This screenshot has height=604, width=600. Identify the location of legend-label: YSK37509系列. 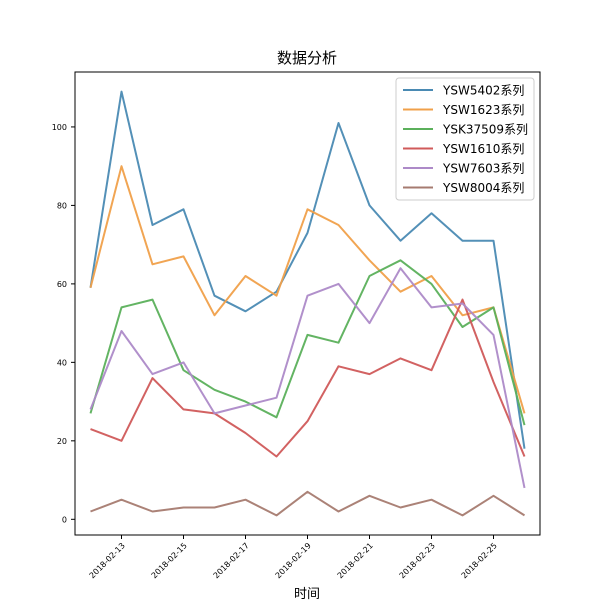
(485, 130).